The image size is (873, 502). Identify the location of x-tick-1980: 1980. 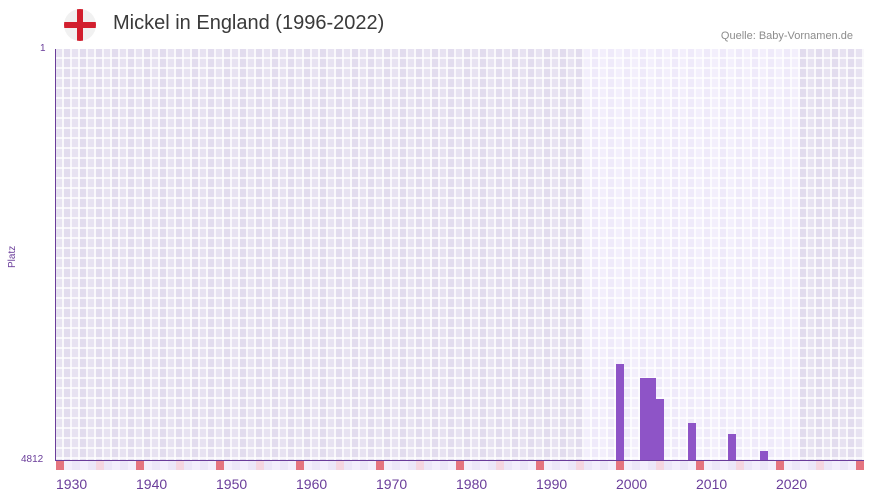
(472, 484).